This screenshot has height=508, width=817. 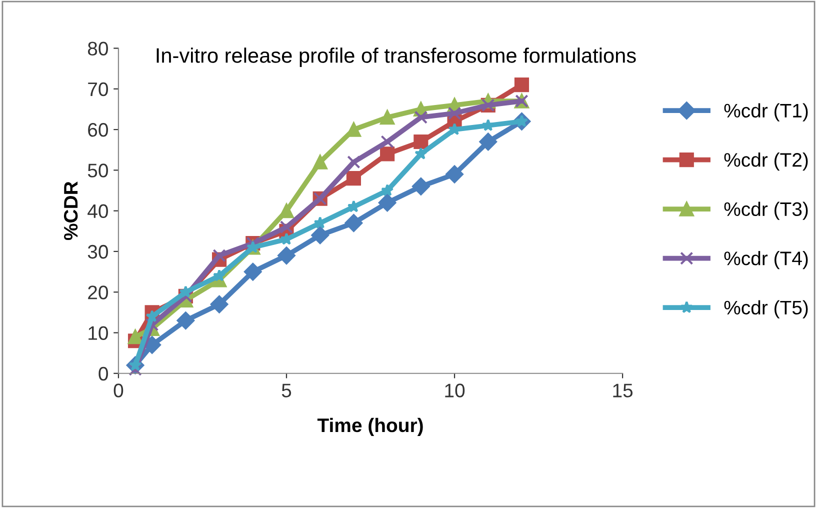 I want to click on legend-label: %cdr (T1), so click(x=766, y=112).